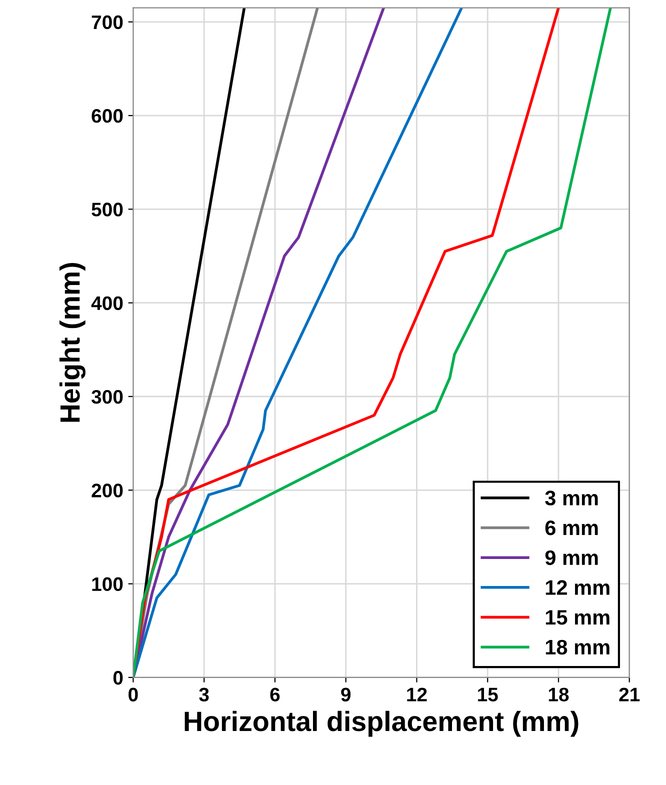 This screenshot has width=666, height=785. I want to click on x-tick-label: 9, so click(346, 695).